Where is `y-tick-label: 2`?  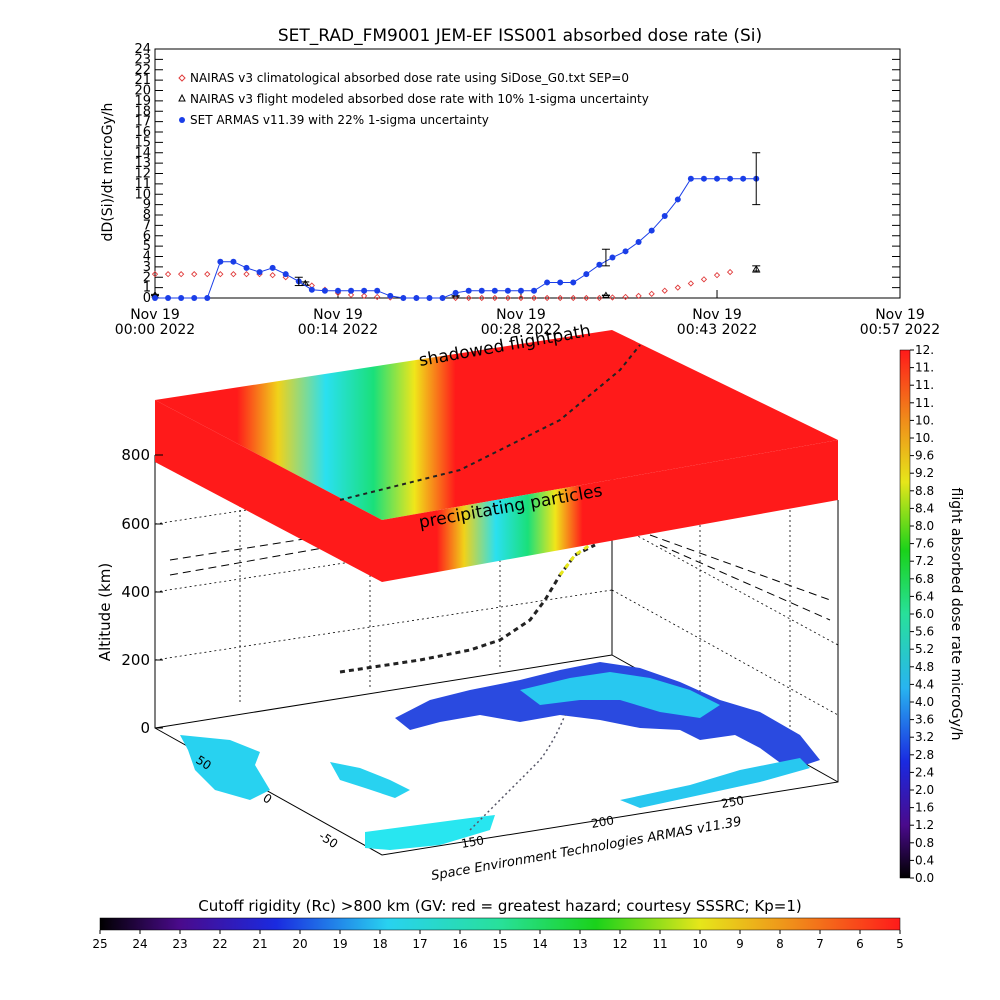
y-tick-label: 2 is located at coordinates (147, 277).